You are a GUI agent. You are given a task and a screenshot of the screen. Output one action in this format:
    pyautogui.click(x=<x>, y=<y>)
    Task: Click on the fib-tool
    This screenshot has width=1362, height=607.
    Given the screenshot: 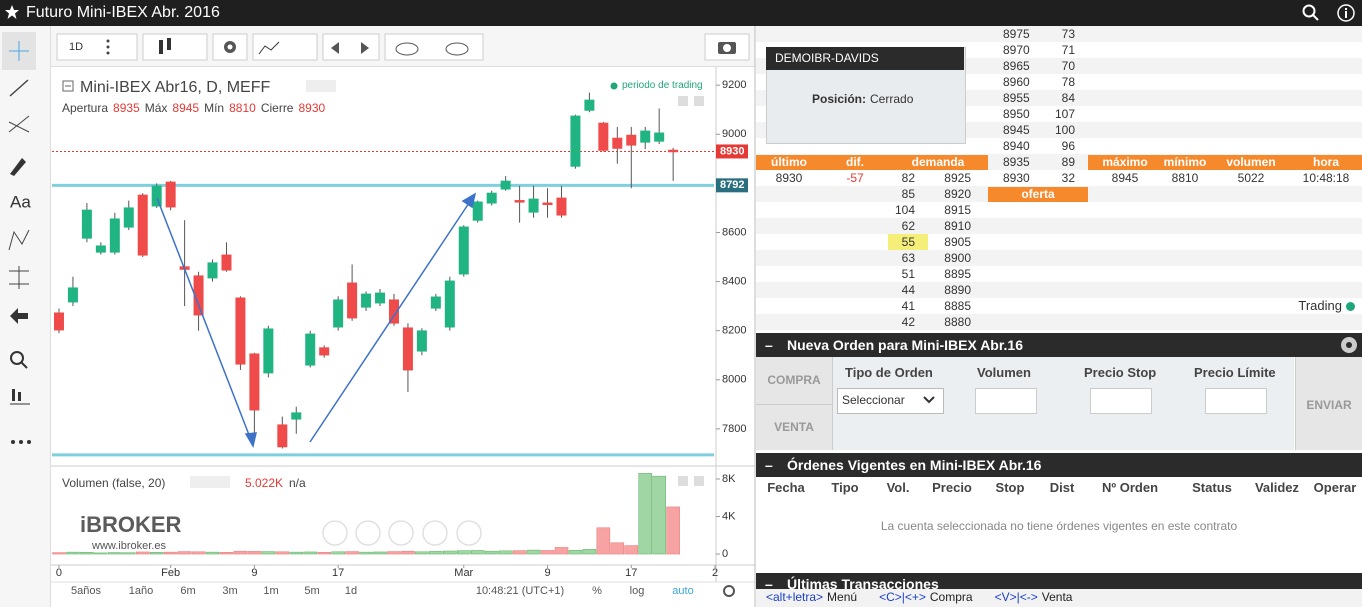 What is the action you would take?
    pyautogui.click(x=19, y=124)
    